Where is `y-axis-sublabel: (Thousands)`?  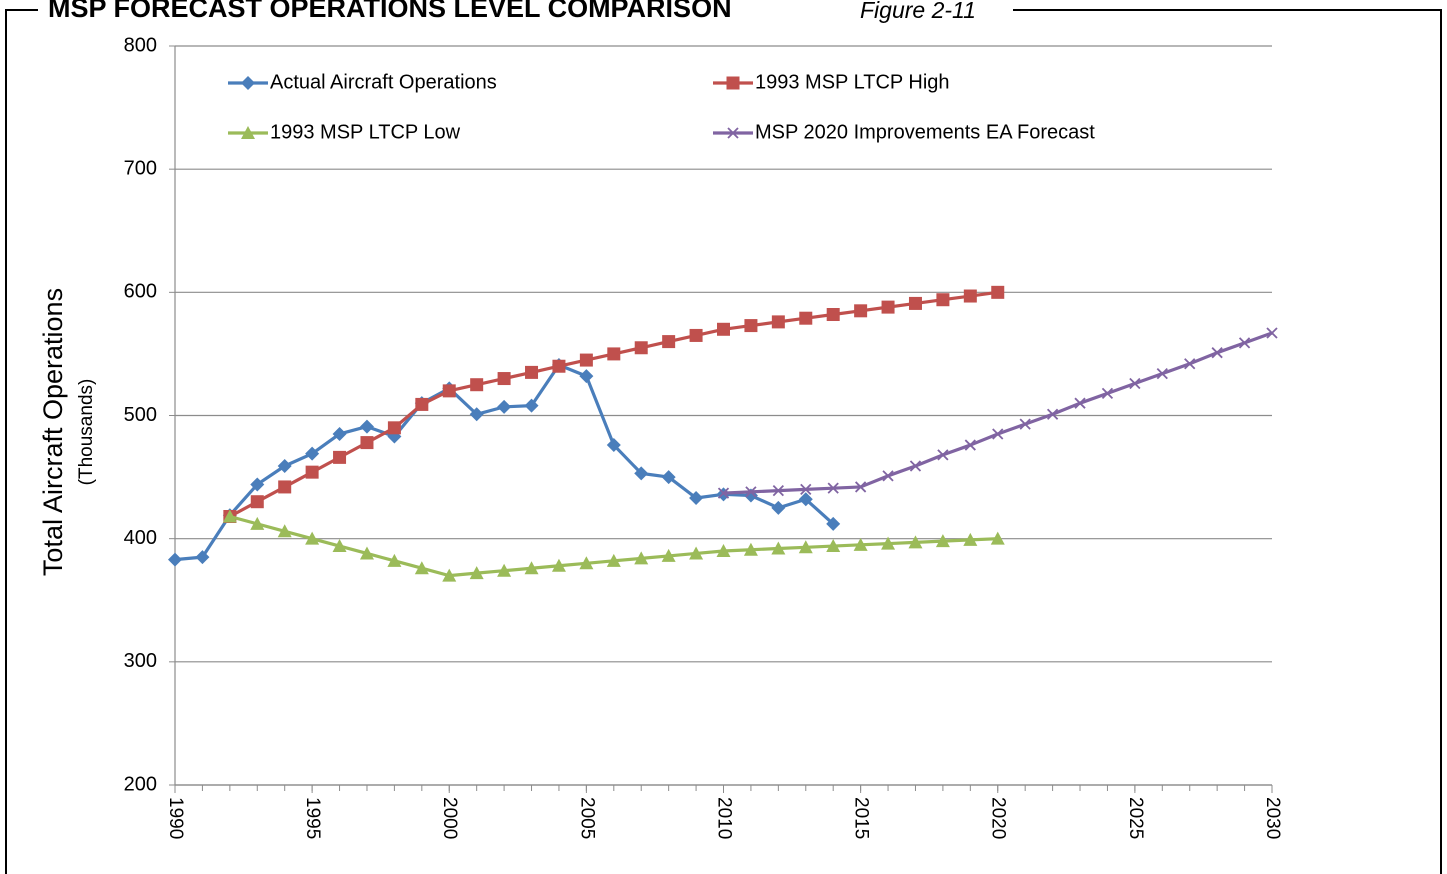
y-axis-sublabel: (Thousands) is located at coordinates (86, 432).